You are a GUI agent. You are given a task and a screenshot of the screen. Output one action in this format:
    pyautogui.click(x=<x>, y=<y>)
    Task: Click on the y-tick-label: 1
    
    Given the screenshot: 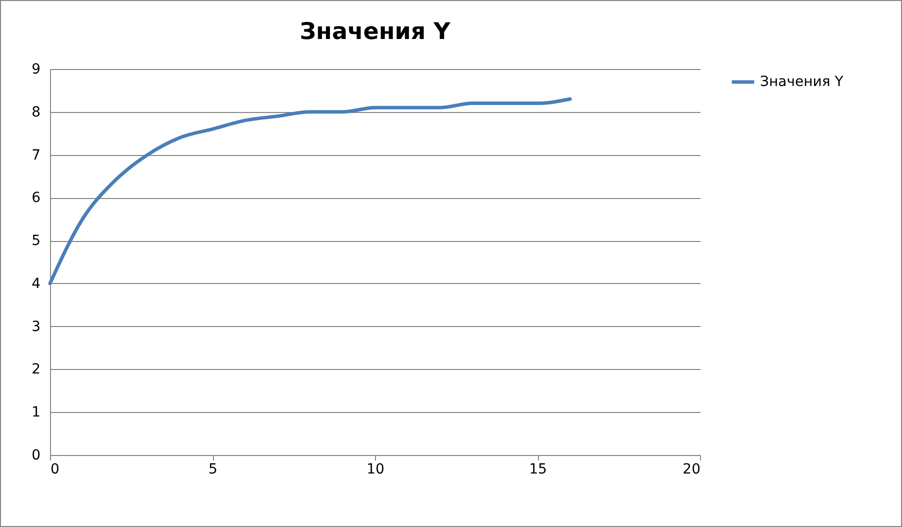 What is the action you would take?
    pyautogui.click(x=36, y=412)
    